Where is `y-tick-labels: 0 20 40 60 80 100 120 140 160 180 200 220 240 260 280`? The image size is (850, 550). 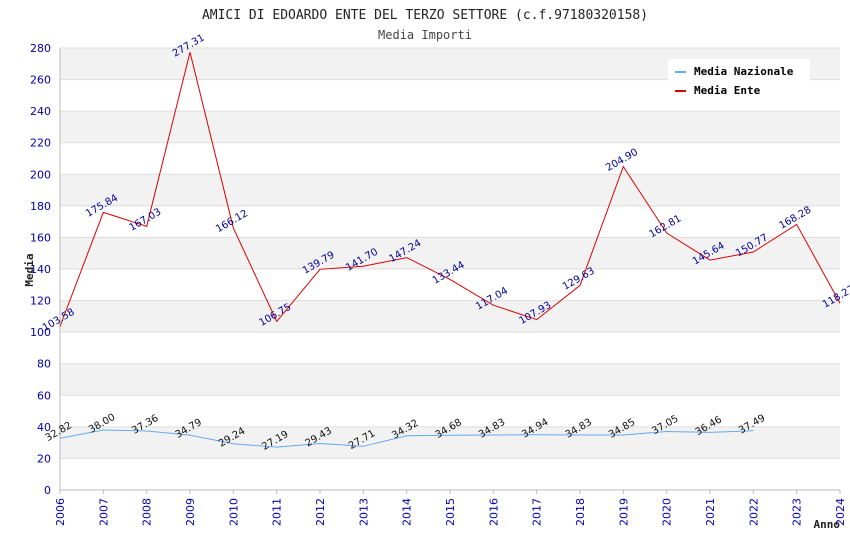
y-tick-labels: 0 20 40 60 80 100 120 140 160 180 200 220 240 260 280 is located at coordinates (40, 269).